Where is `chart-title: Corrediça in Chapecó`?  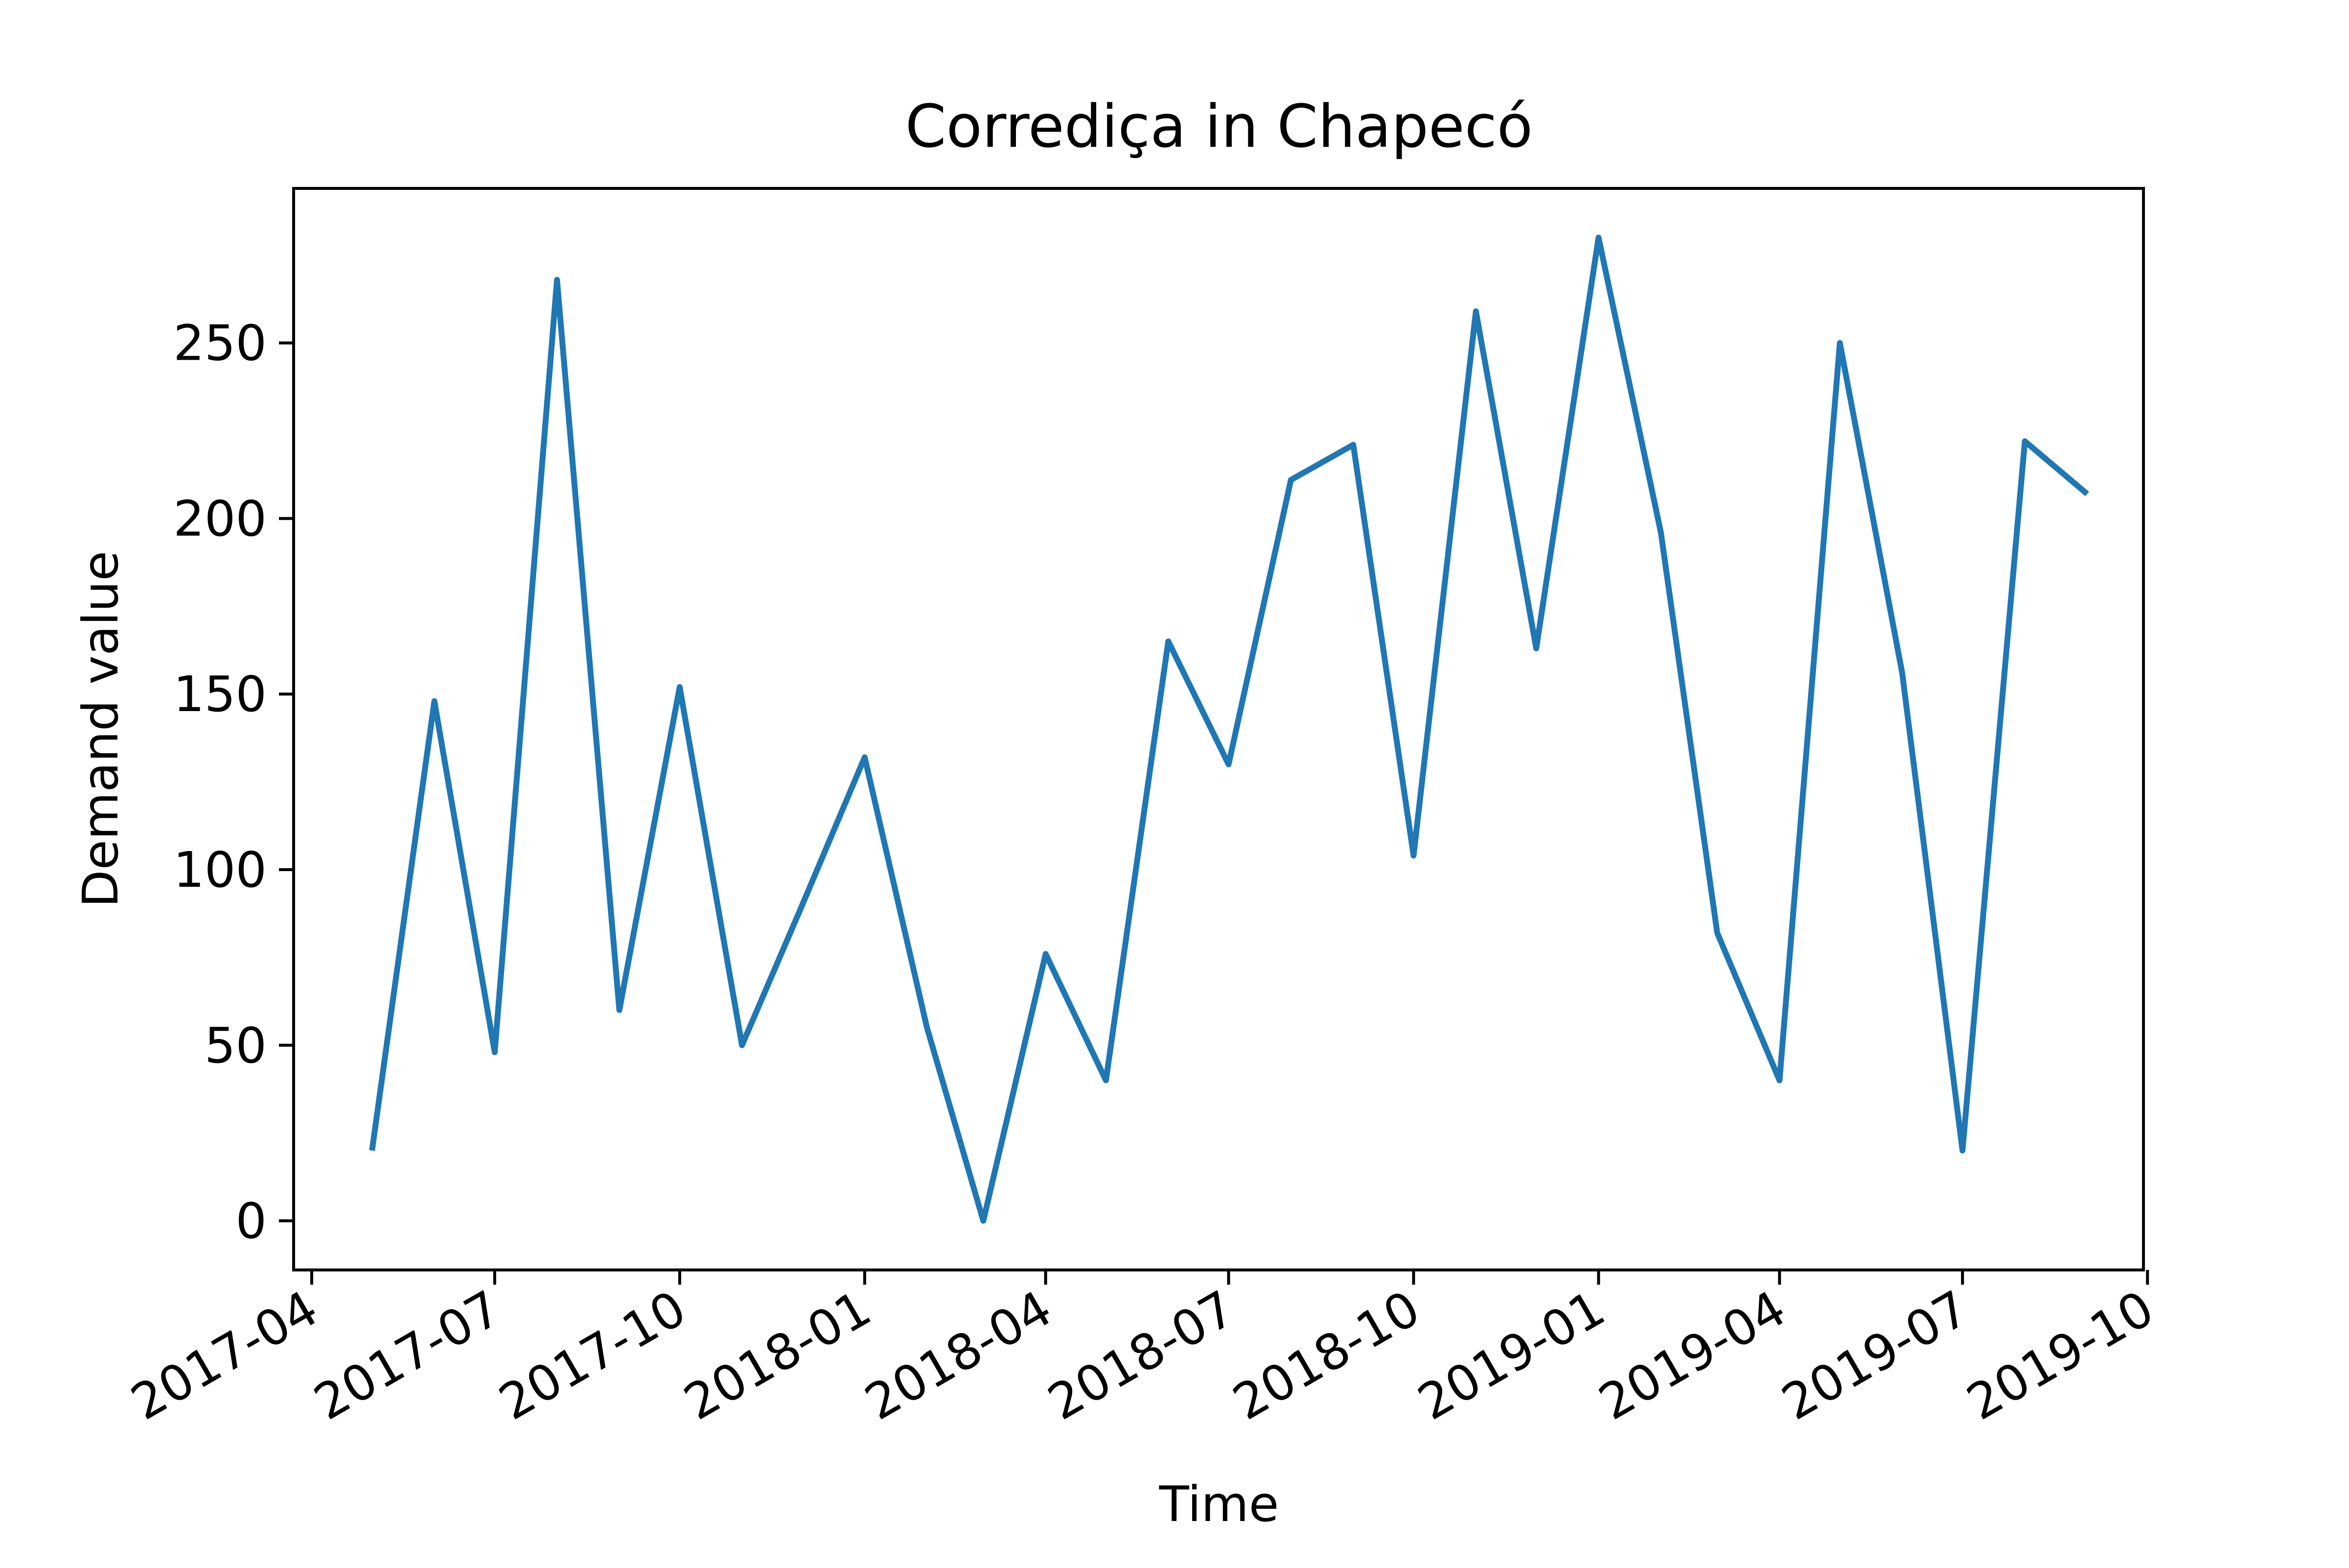 chart-title: Corrediça in Chapecó is located at coordinates (1219, 127).